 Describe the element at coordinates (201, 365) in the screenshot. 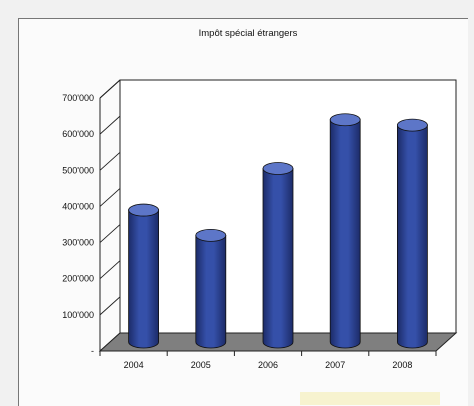

I see `x-tick-label: 2005` at that location.